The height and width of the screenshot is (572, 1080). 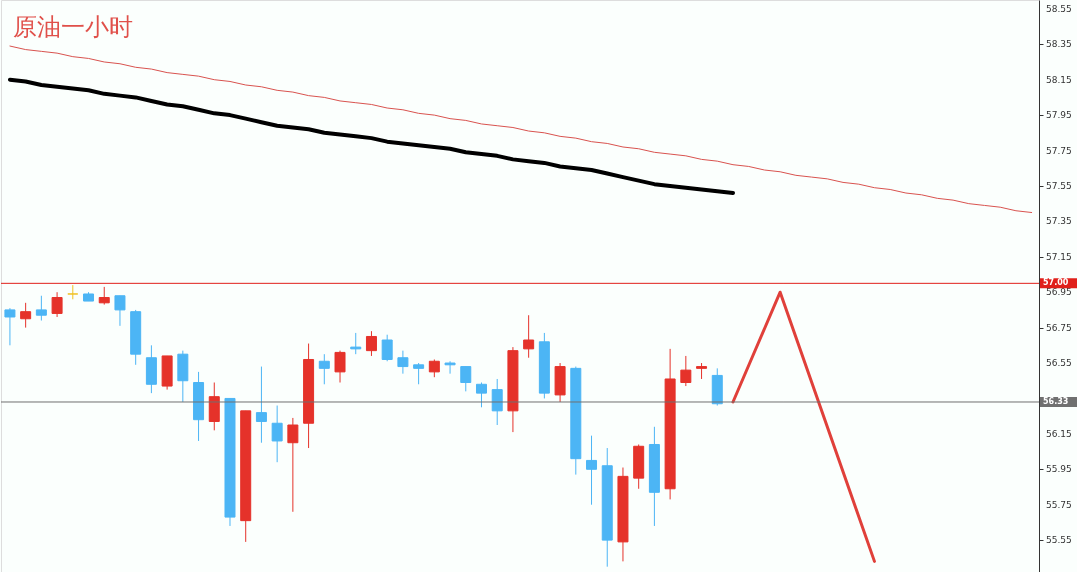 I want to click on y-tick-label: 57.95, so click(x=1059, y=115).